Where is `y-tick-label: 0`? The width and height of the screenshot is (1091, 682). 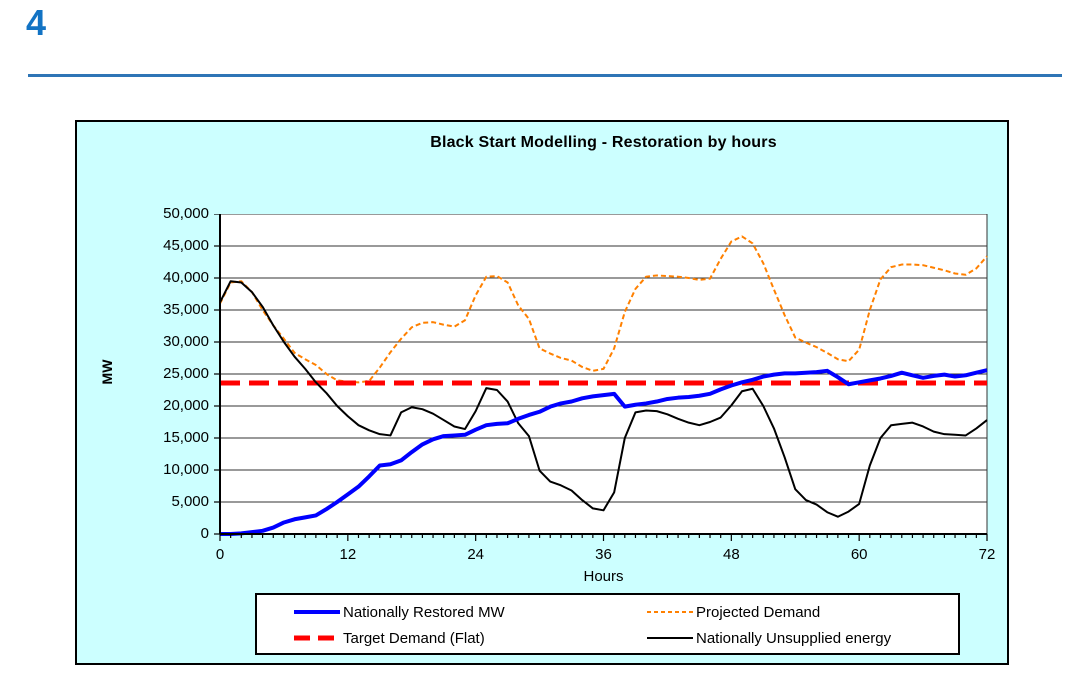 y-tick-label: 0 is located at coordinates (204, 533).